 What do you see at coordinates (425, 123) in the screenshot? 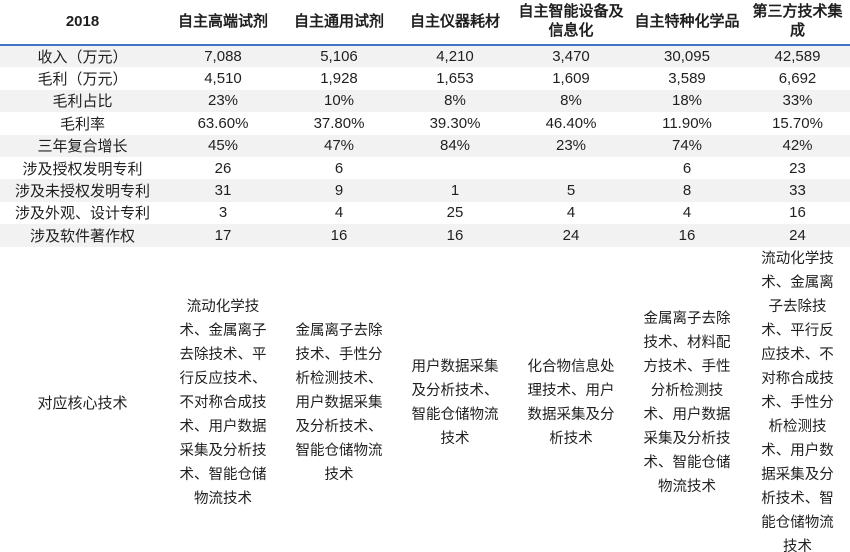
I see `table-row: 毛利率 63.60% 37.80% 39.30% 46.40% 11.90% 15.70%` at bounding box center [425, 123].